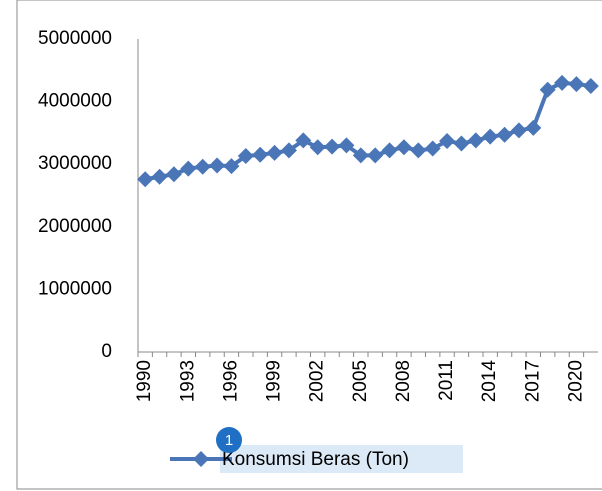 The image size is (602, 491). I want to click on annotation-badge, so click(229, 440).